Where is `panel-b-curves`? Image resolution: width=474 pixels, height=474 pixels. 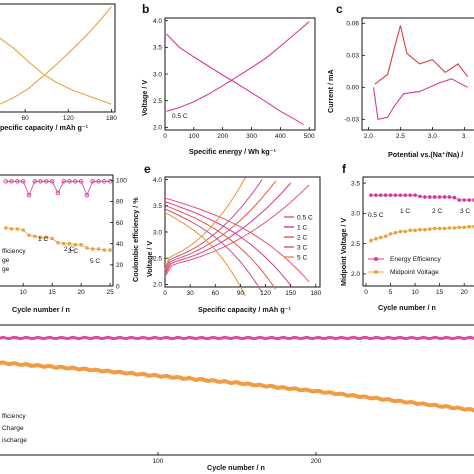
panel-b-curves is located at coordinates (238, 73).